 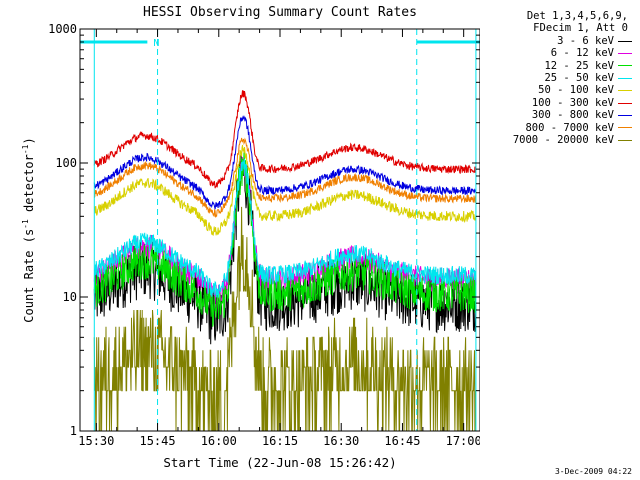 I want to click on legend-entry: 50 - 100 keV, so click(x=557, y=90).